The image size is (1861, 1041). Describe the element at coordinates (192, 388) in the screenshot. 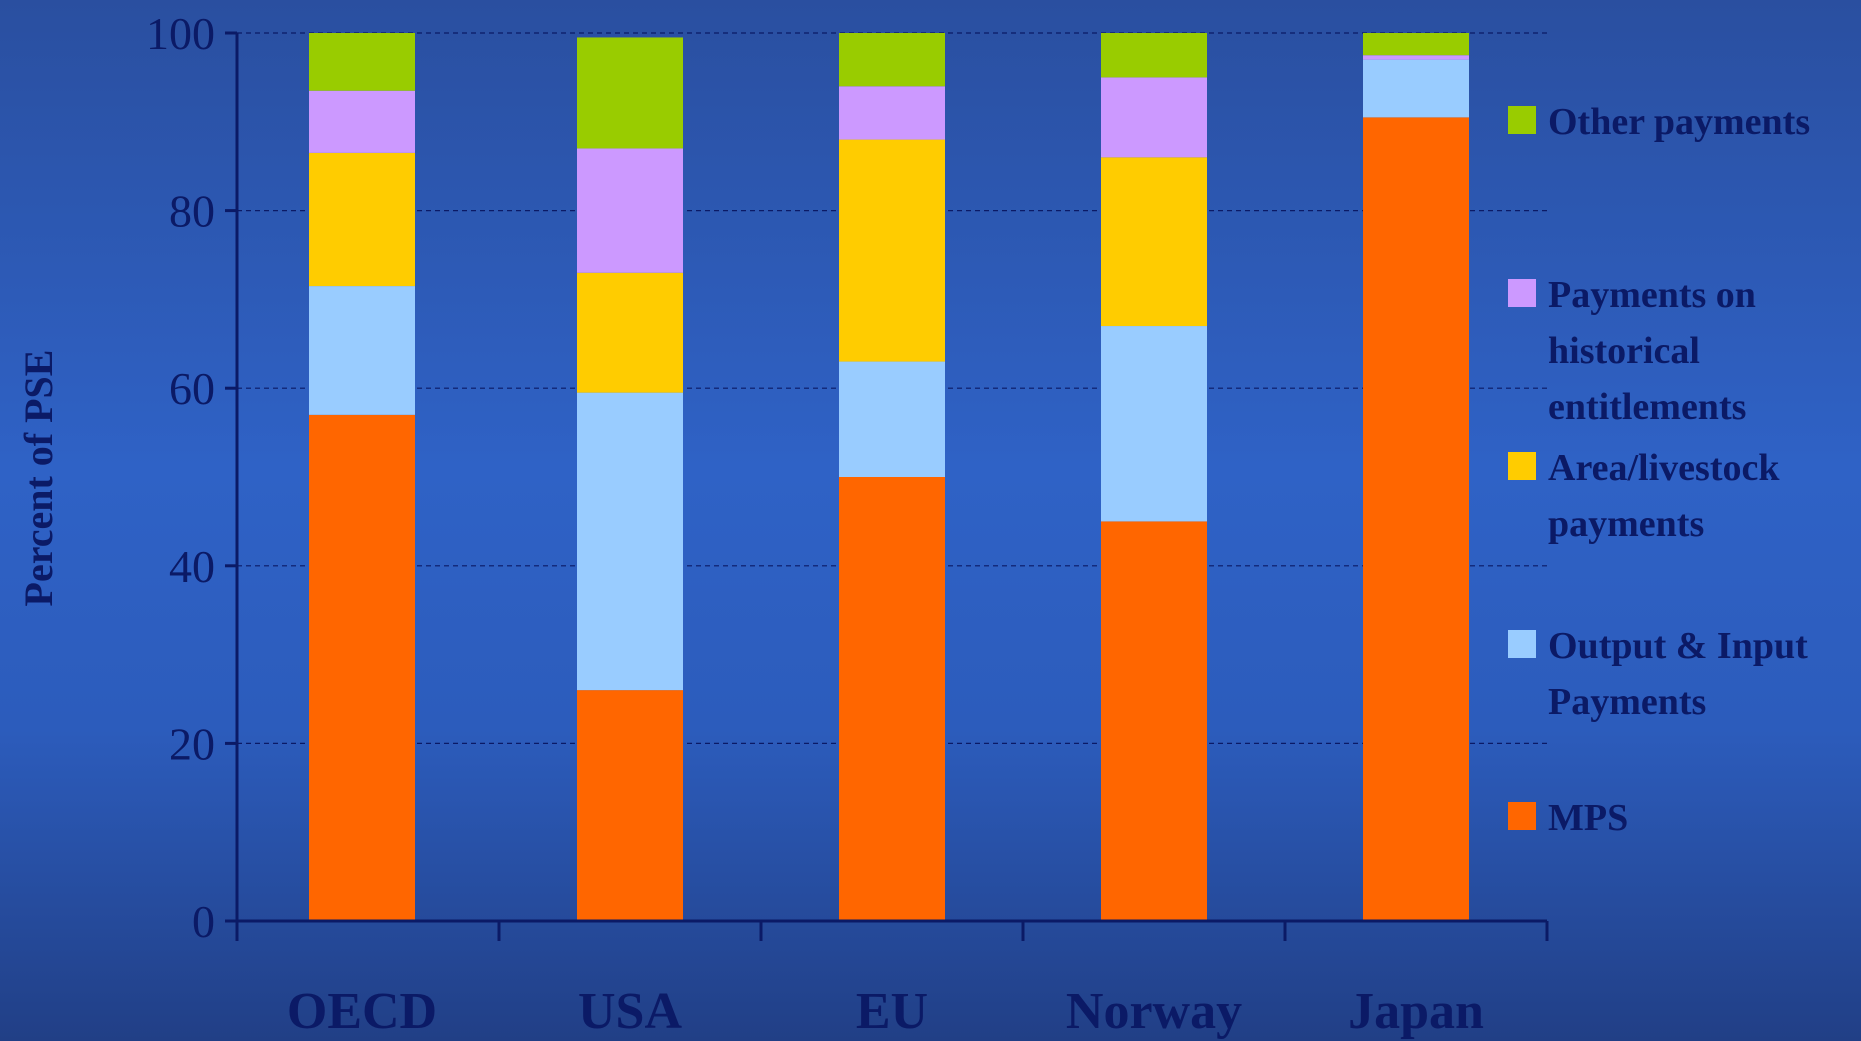

I see `y-tick-label: 60` at that location.